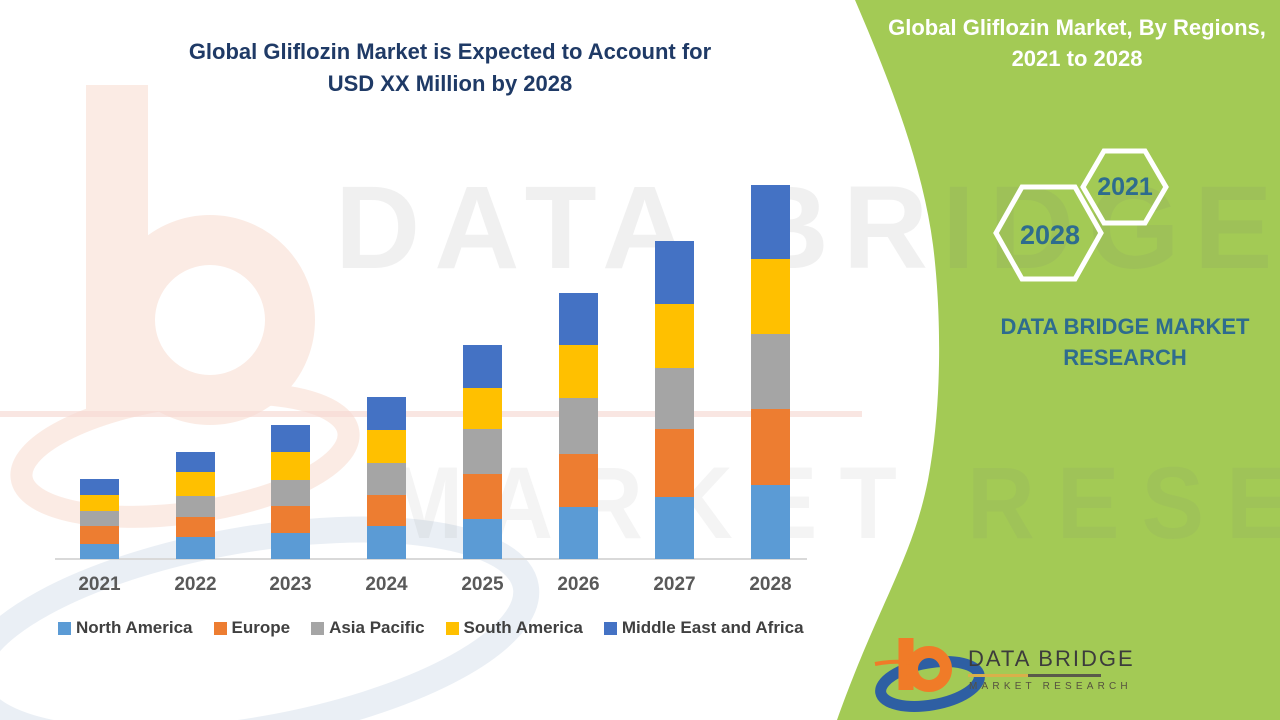 Image resolution: width=1280 pixels, height=720 pixels. Describe the element at coordinates (210, 320) in the screenshot. I see `watermark-b-bowl` at that location.